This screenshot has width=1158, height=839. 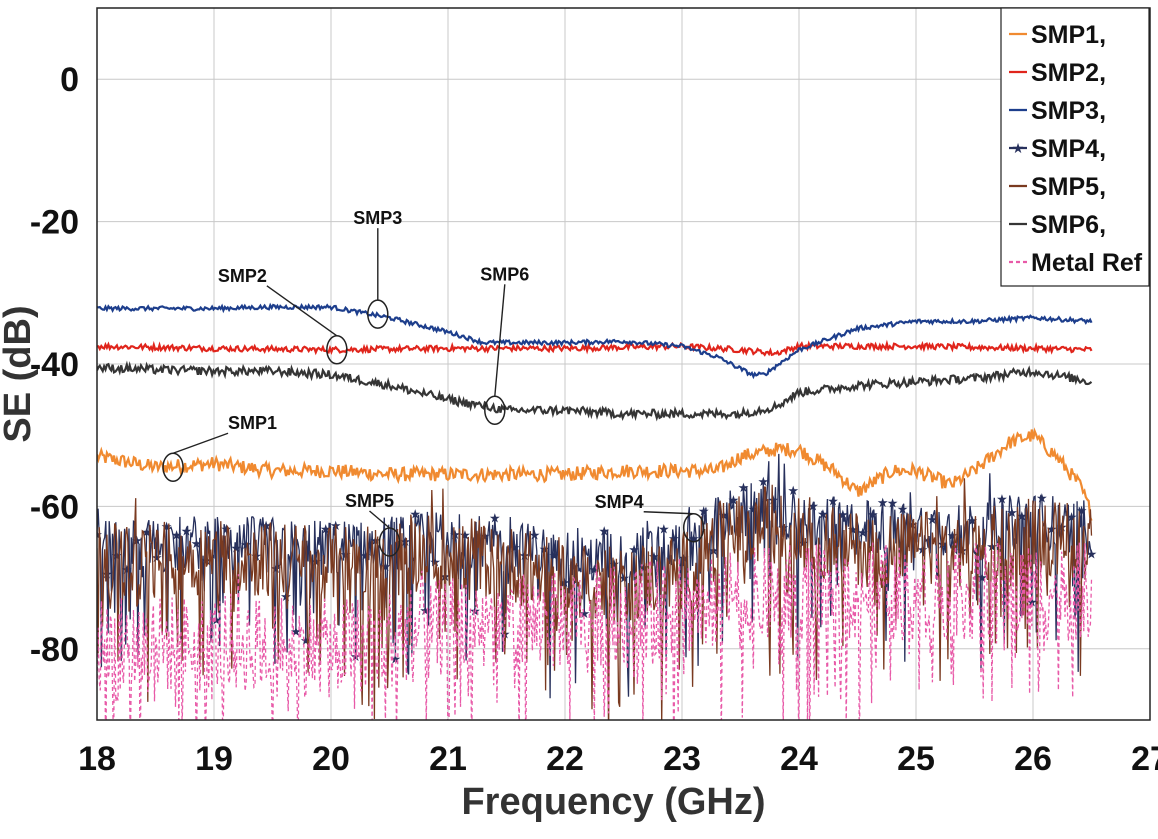 What do you see at coordinates (1033, 759) in the screenshot?
I see `x-tick-label: 26` at bounding box center [1033, 759].